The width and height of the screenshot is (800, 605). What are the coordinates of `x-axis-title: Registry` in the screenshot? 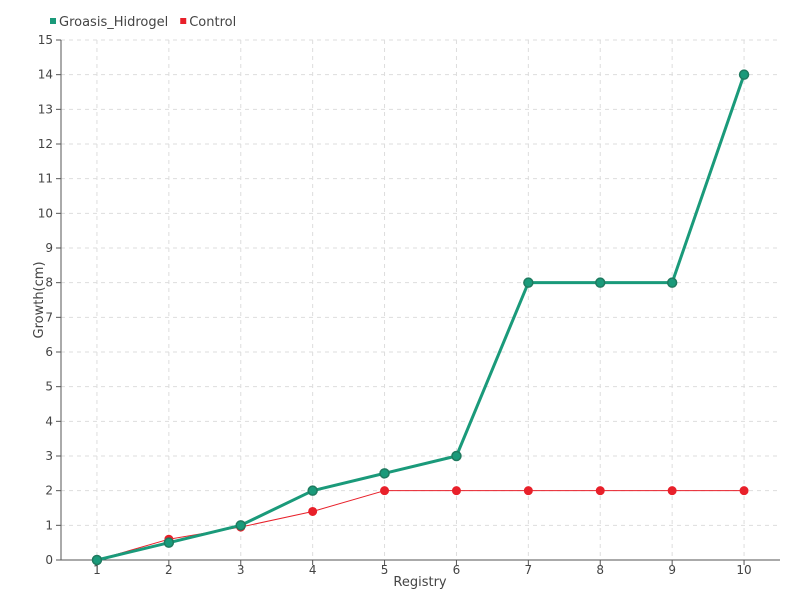 It's located at (420, 582).